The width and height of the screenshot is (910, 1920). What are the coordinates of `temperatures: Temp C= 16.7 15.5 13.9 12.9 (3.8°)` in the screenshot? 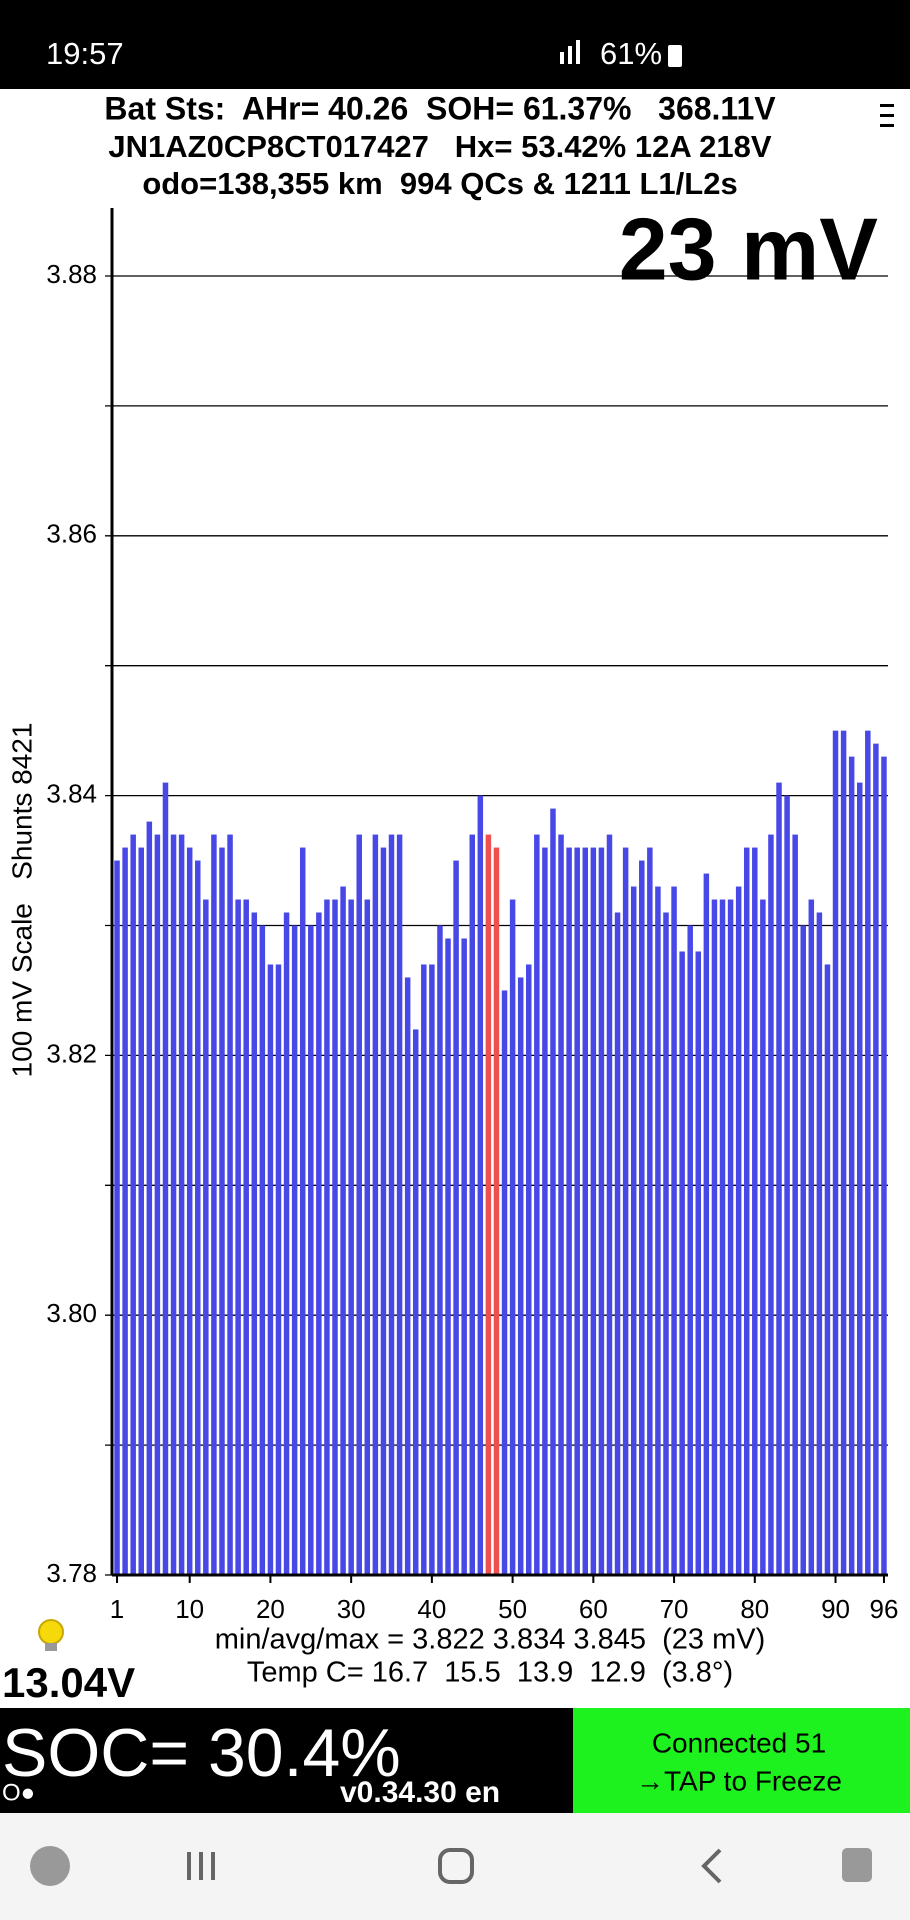 It's located at (490, 1673).